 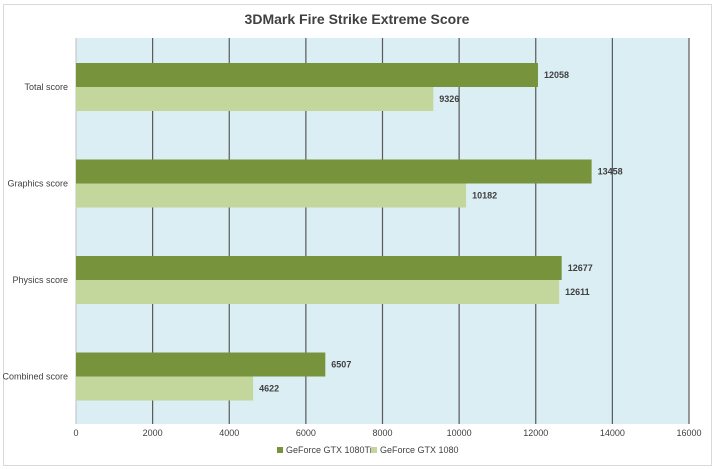 What do you see at coordinates (556, 75) in the screenshot?
I see `data-label: 12058` at bounding box center [556, 75].